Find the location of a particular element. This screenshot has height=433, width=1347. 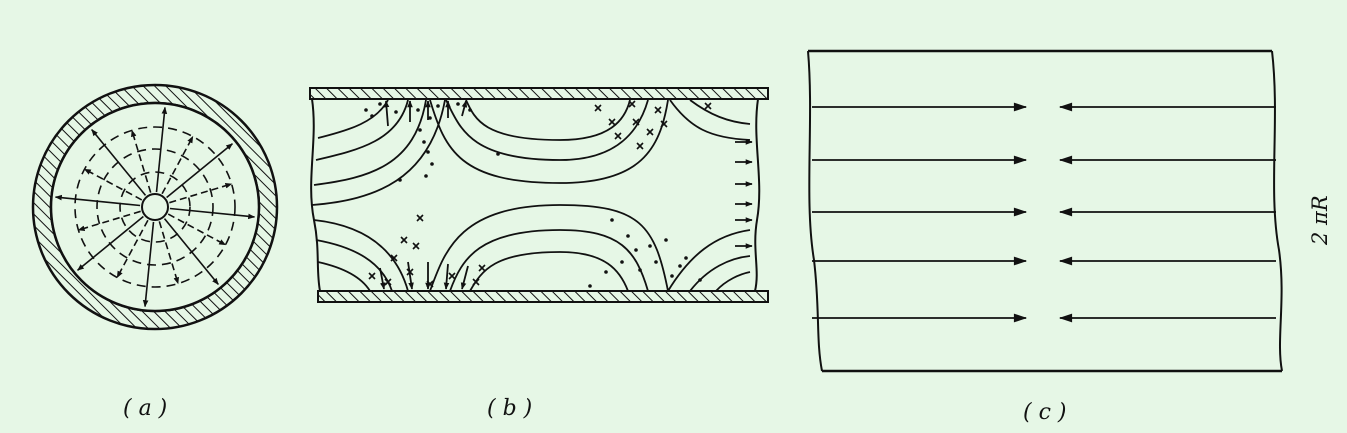

bottom-wall is located at coordinates (543, 296).